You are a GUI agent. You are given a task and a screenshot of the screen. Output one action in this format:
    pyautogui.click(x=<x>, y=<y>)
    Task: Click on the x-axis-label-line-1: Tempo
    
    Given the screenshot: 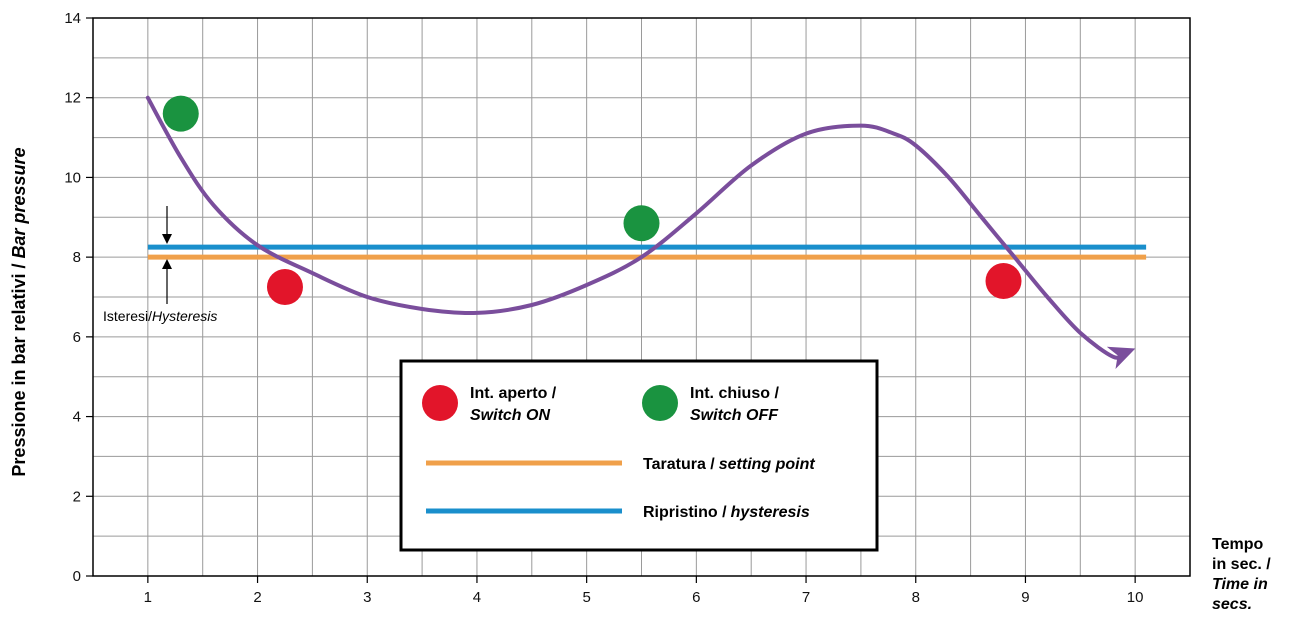 What is the action you would take?
    pyautogui.click(x=1237, y=544)
    